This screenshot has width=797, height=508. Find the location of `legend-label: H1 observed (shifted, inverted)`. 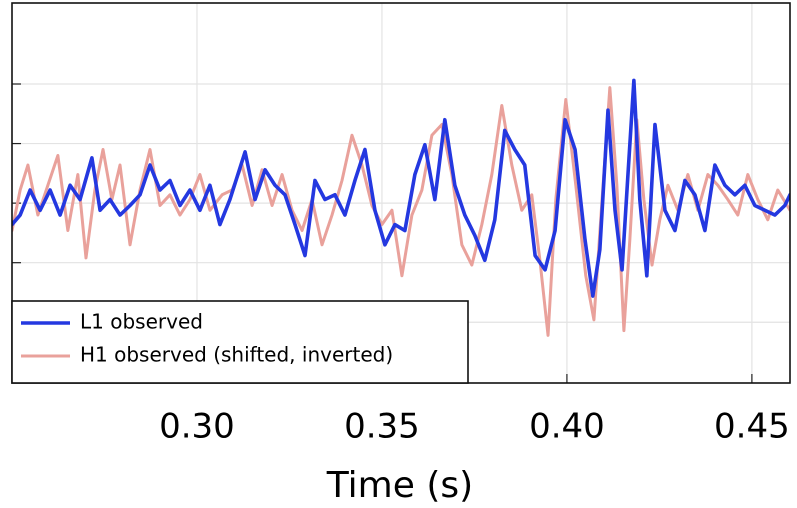

legend-label: H1 observed (shifted, inverted) is located at coordinates (236, 355).